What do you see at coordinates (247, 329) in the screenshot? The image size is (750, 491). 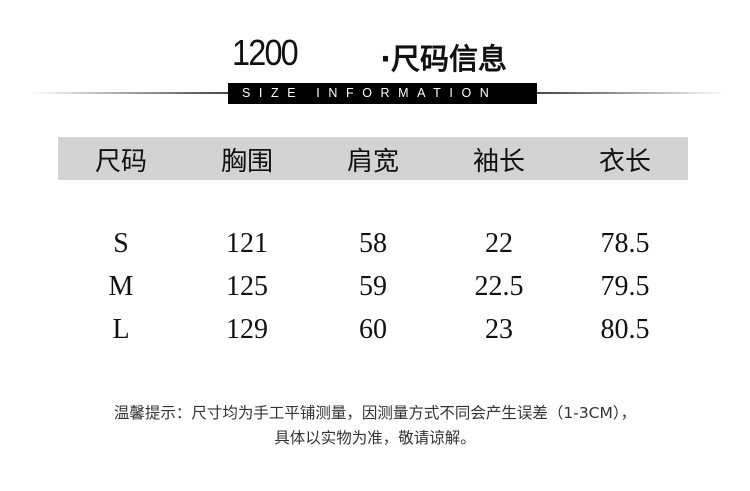 I see `table-cell: 129` at bounding box center [247, 329].